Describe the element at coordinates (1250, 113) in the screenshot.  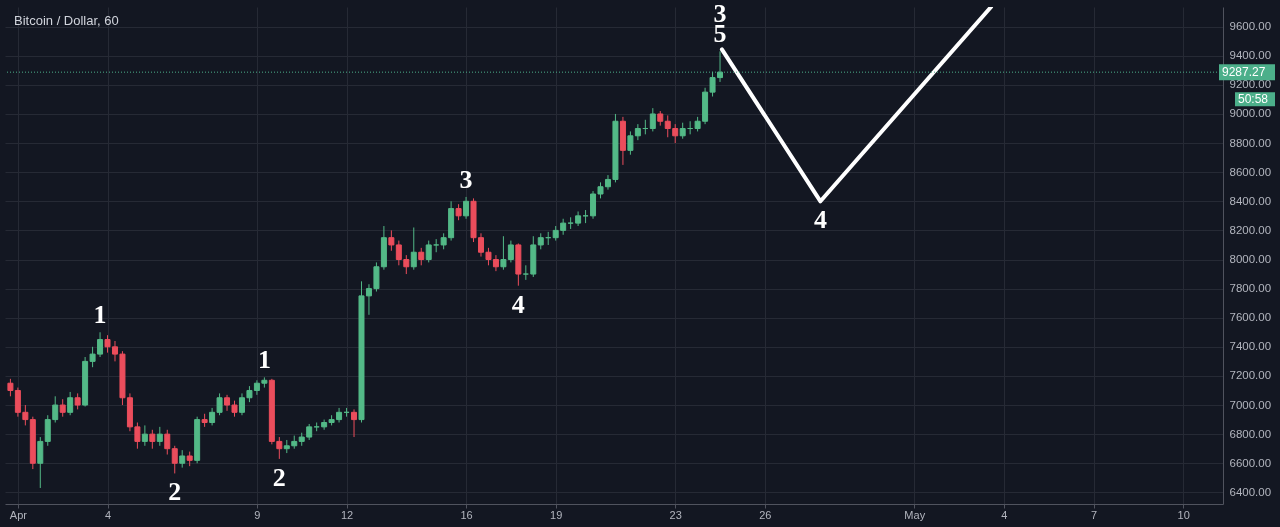
I see `y-tick-label: 9000.00` at that location.